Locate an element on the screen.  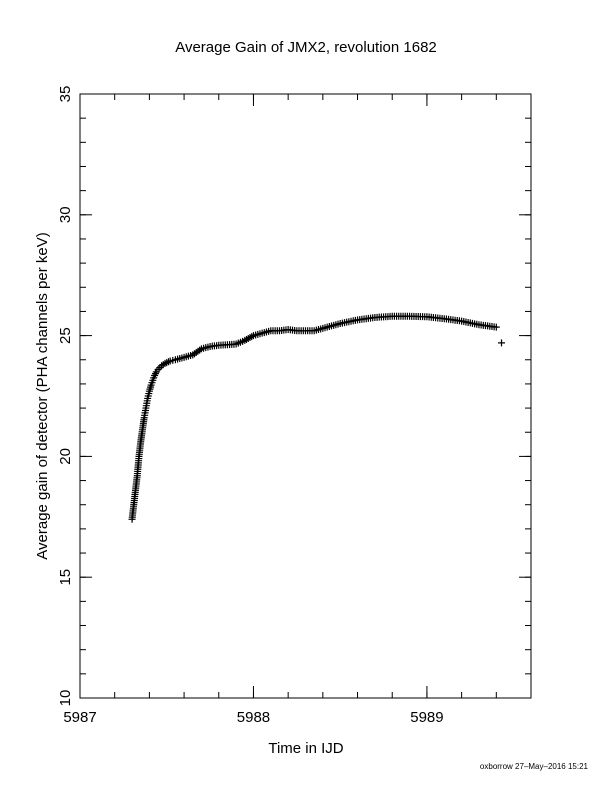
y-tick-label: 35 is located at coordinates (65, 94).